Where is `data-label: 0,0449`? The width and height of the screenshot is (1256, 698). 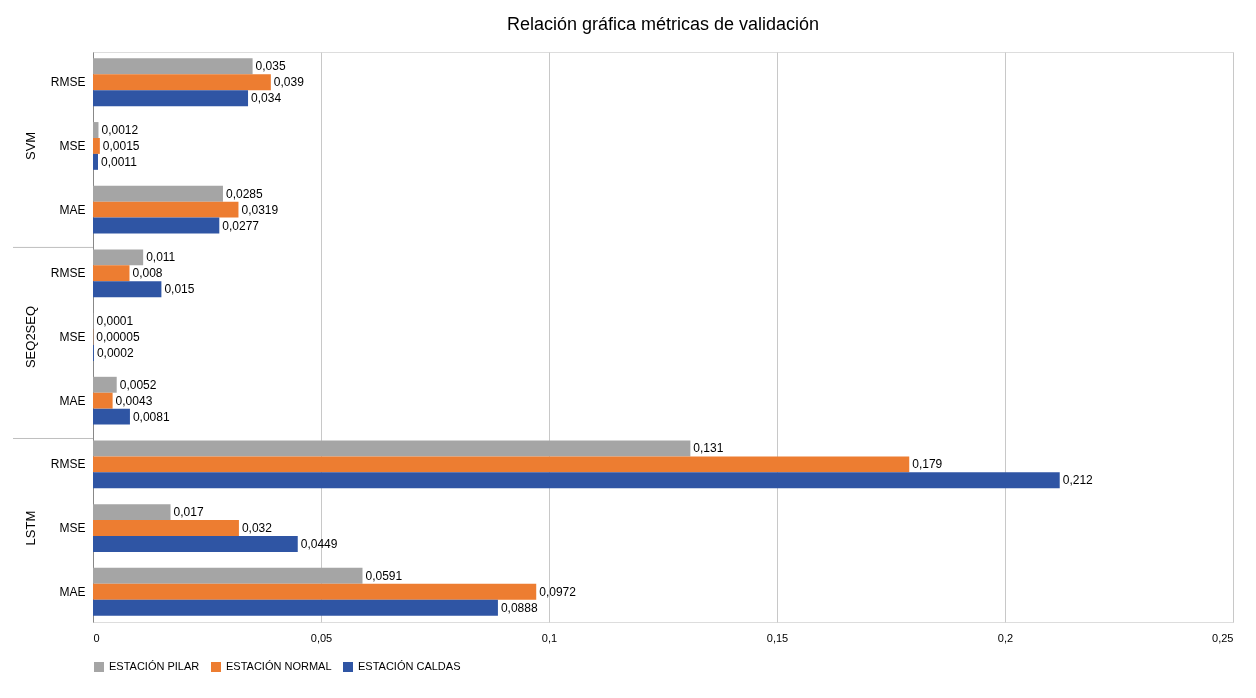 data-label: 0,0449 is located at coordinates (319, 543).